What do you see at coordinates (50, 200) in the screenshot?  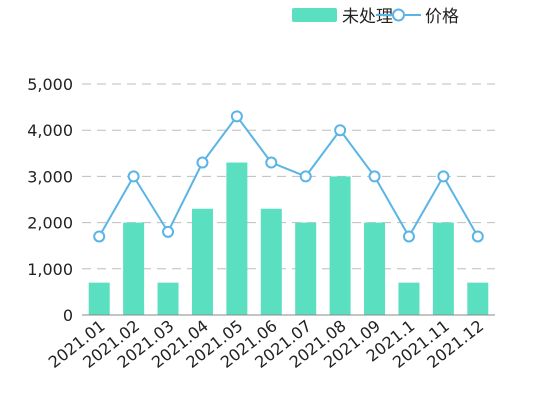 I see `y-axis: 0 1,000 2,000 3,000 4,000 5,000` at bounding box center [50, 200].